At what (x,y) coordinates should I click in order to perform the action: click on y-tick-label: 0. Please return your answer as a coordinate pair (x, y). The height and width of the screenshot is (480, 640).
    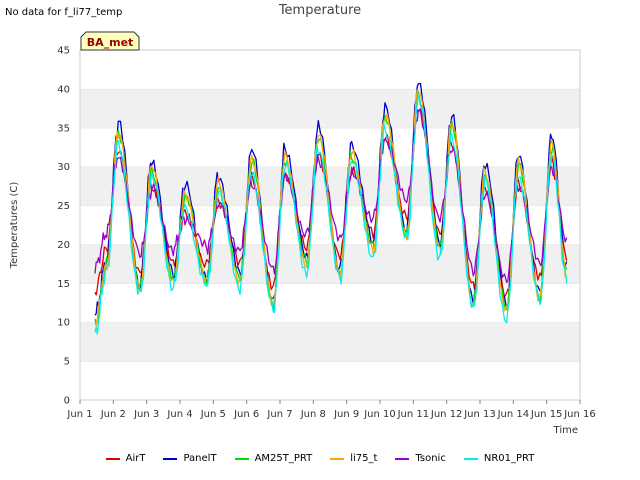
    Looking at the image, I should click on (67, 401).